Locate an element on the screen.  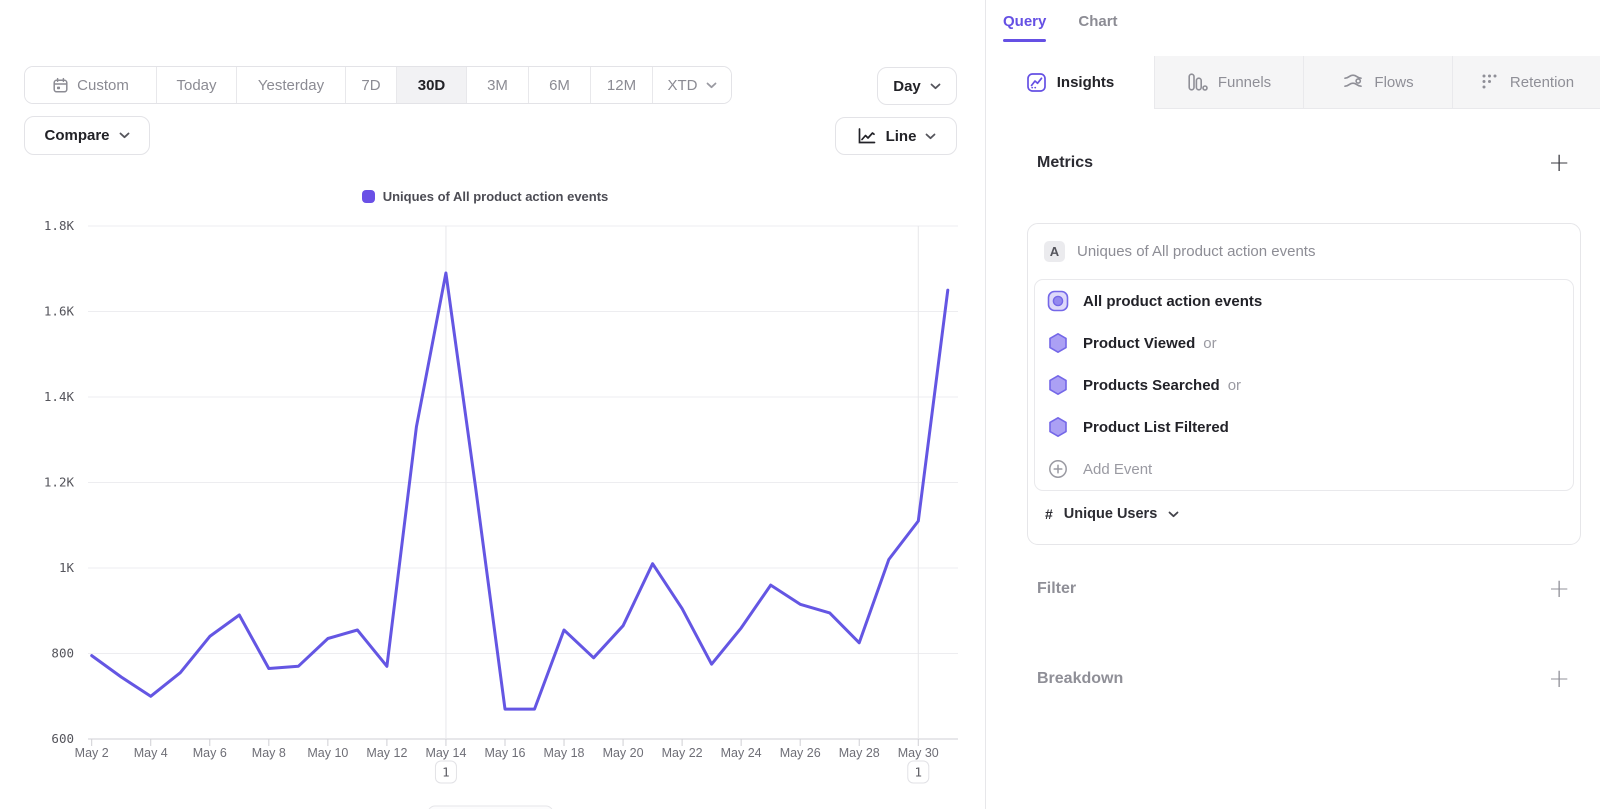
report-tab-insights: Insights is located at coordinates (1070, 82).